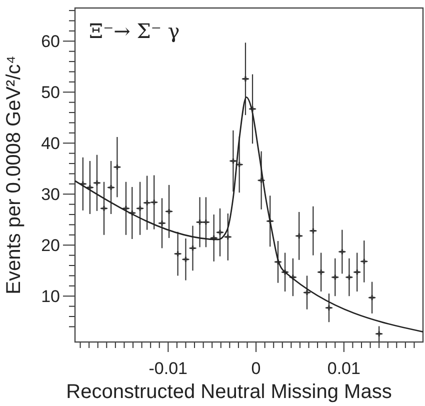 The image size is (425, 406). What do you see at coordinates (256, 368) in the screenshot?
I see `x-tick-label: 0` at bounding box center [256, 368].